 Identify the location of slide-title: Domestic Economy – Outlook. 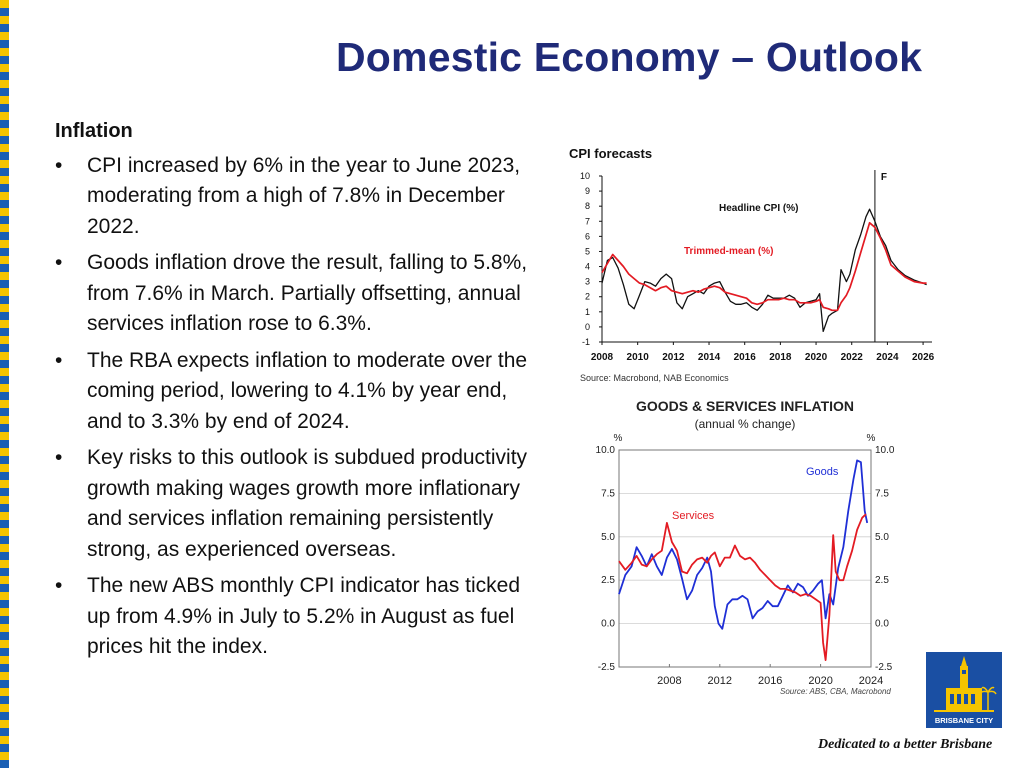
(629, 57).